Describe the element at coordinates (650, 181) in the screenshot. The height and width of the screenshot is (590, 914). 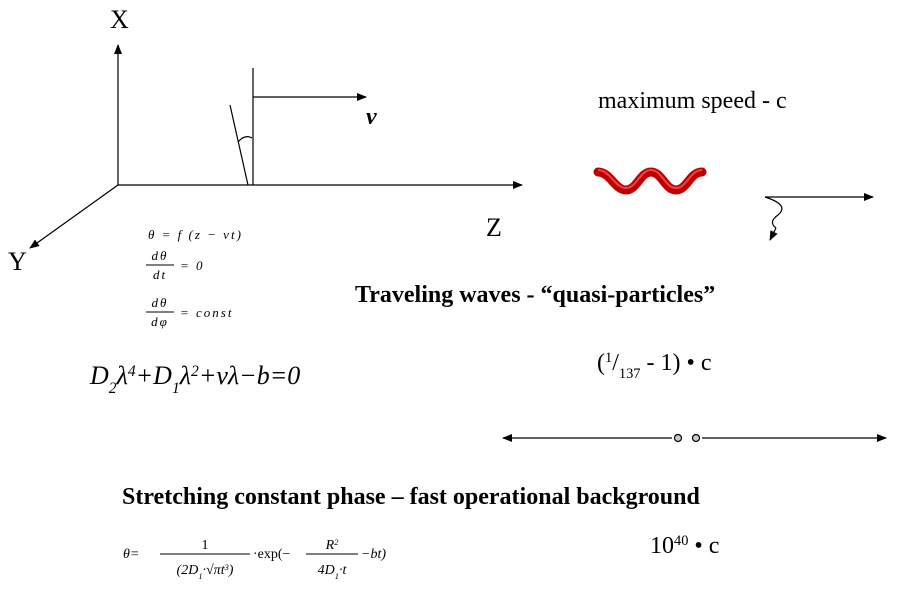
I see `wave` at that location.